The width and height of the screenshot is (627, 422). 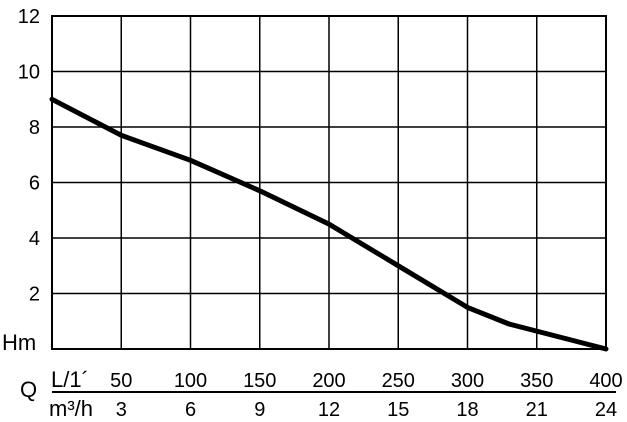 What do you see at coordinates (328, 381) in the screenshot?
I see `x-primary-tick-label: 200` at bounding box center [328, 381].